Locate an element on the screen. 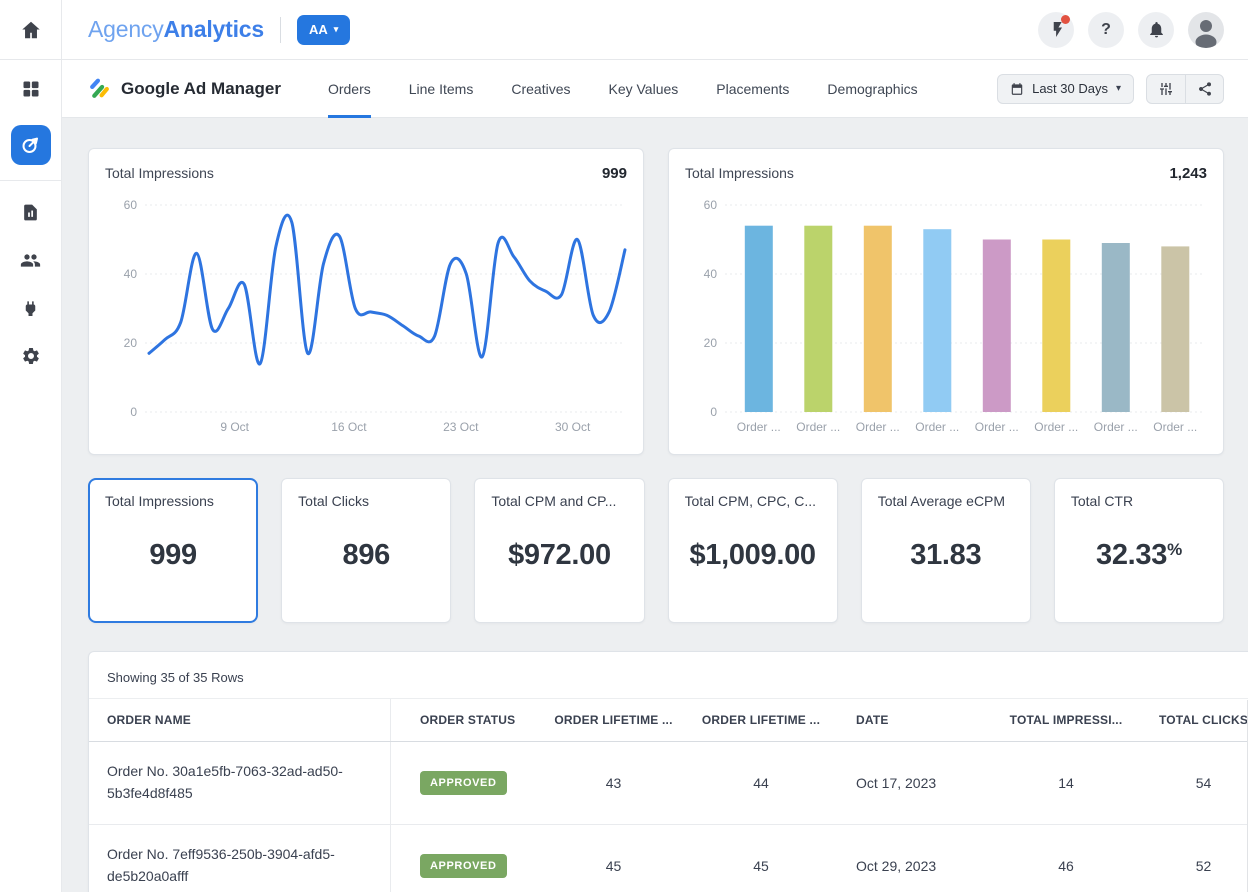  column-header-total-clicks: TOTAL CLICKS is located at coordinates (1203, 720).